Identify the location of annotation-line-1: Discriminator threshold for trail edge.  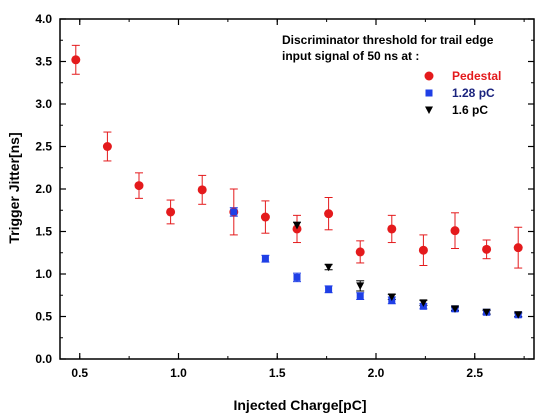
(388, 40).